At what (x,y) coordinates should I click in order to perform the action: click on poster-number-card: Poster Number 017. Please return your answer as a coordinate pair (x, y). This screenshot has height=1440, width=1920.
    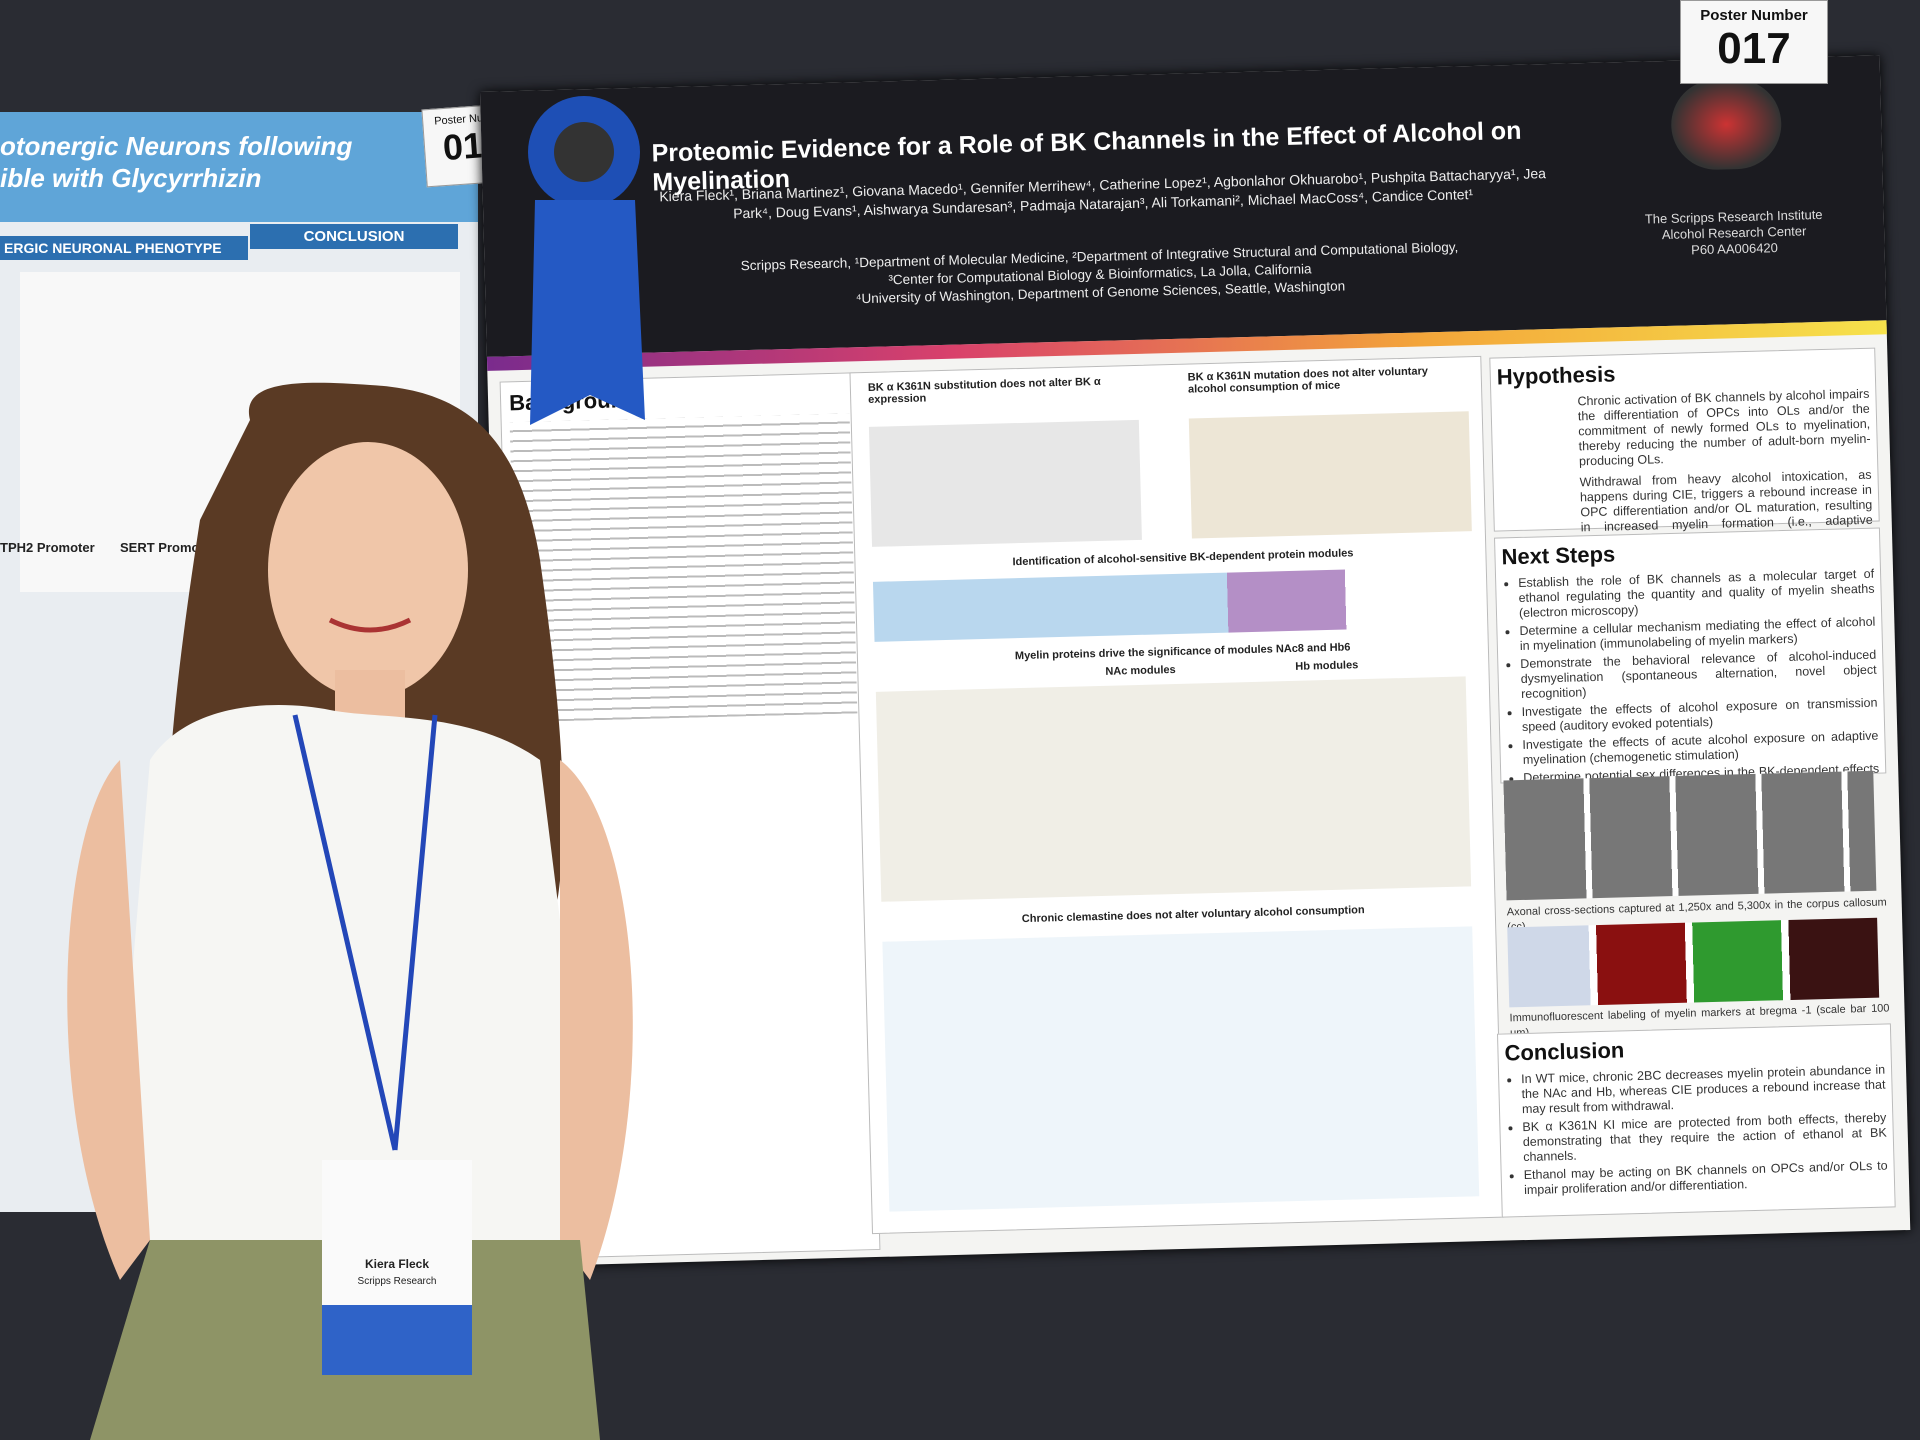
    Looking at the image, I should click on (1754, 42).